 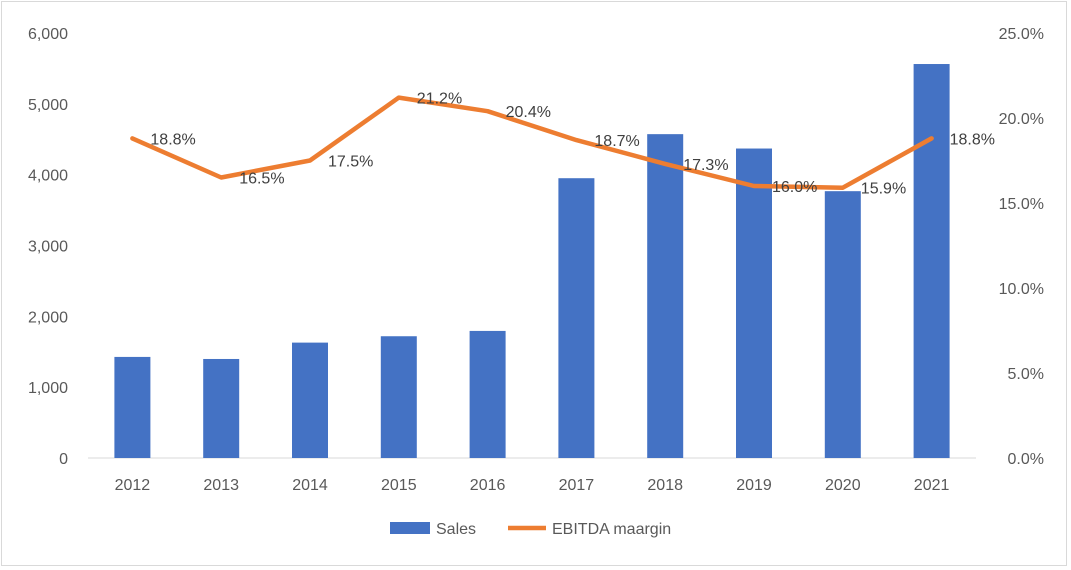 What do you see at coordinates (310, 485) in the screenshot?
I see `x-tick-label: 2014` at bounding box center [310, 485].